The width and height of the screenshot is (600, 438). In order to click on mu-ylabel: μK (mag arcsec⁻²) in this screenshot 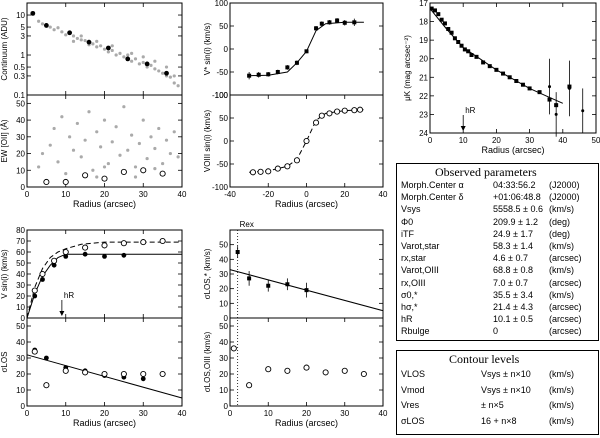, I will do `click(407, 68)`.